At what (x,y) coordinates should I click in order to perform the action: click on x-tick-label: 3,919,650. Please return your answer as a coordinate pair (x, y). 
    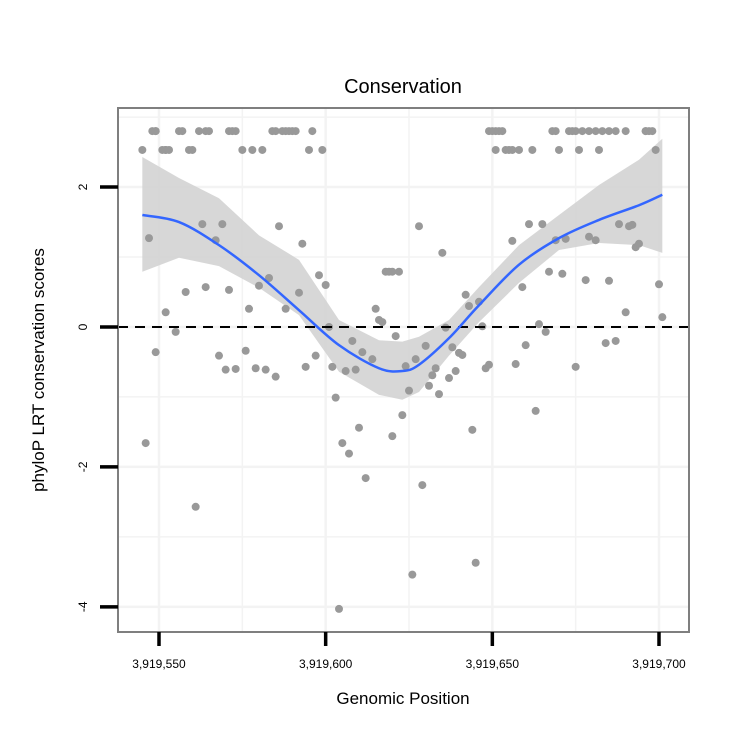
    Looking at the image, I should click on (493, 664).